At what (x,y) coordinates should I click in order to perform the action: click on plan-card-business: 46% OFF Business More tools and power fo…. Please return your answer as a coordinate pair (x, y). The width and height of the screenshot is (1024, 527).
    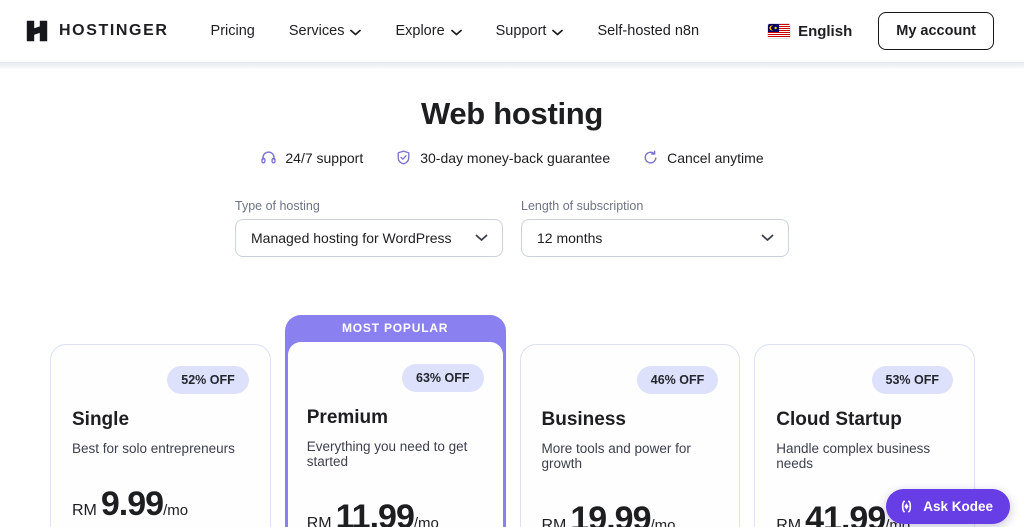
    Looking at the image, I should click on (630, 435).